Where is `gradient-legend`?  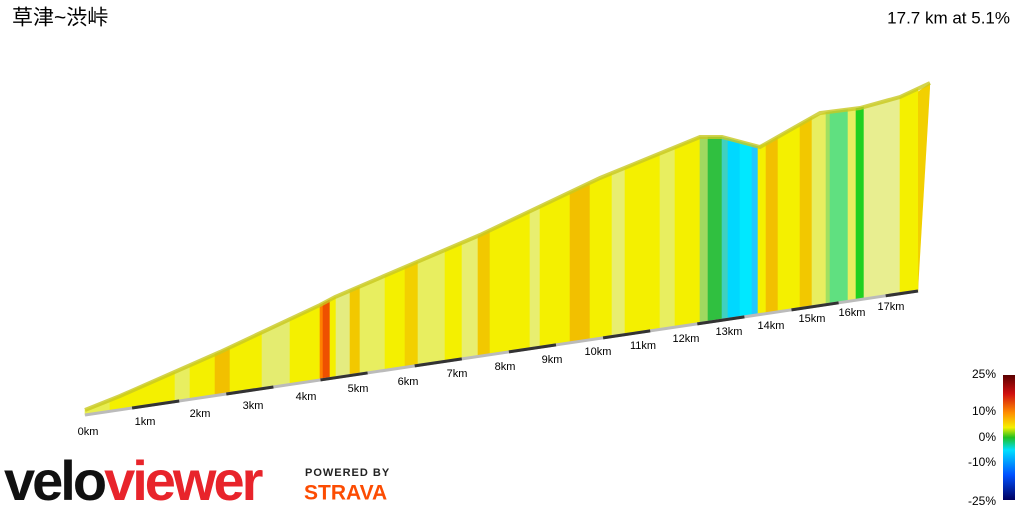 gradient-legend is located at coordinates (1009, 437).